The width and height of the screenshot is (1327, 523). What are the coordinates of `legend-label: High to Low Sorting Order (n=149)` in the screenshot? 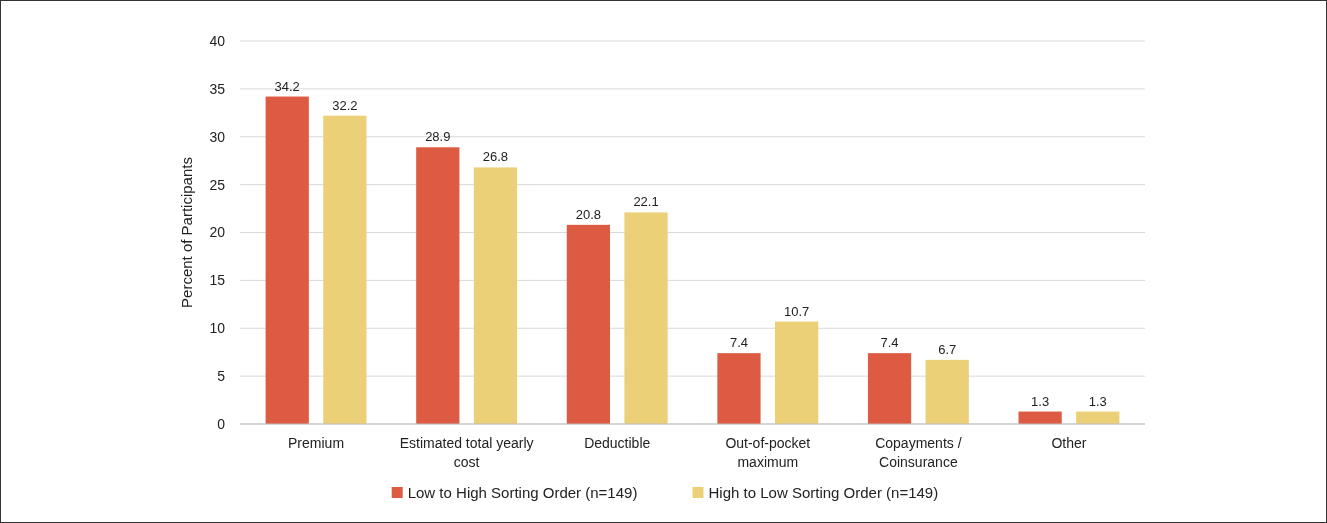 It's located at (823, 493).